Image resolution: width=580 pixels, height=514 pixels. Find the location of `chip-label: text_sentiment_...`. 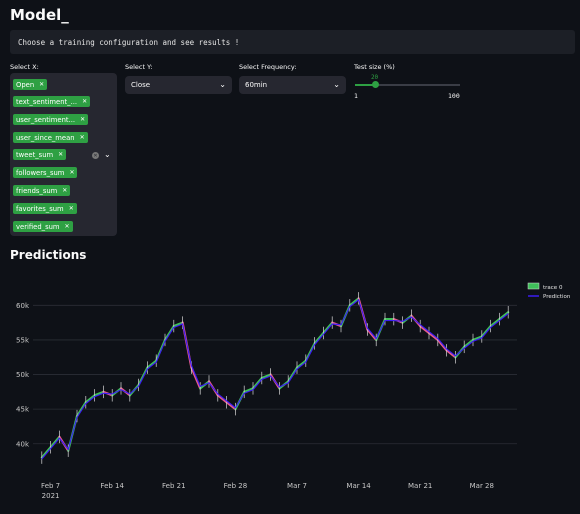

chip-label: text_sentiment_... is located at coordinates (47, 101).